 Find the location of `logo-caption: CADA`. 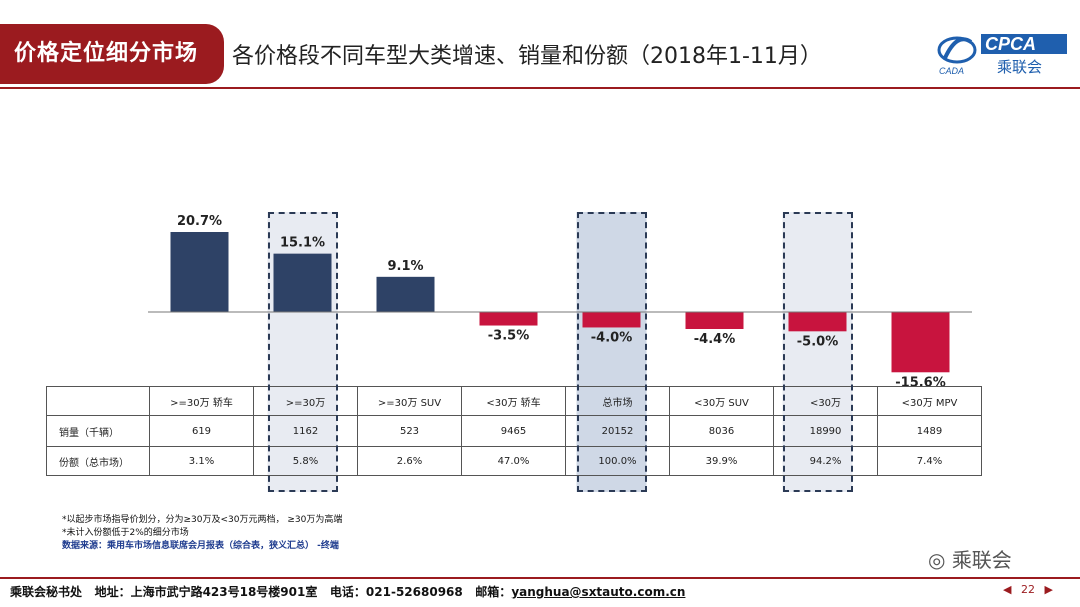

logo-caption: CADA is located at coordinates (951, 71).